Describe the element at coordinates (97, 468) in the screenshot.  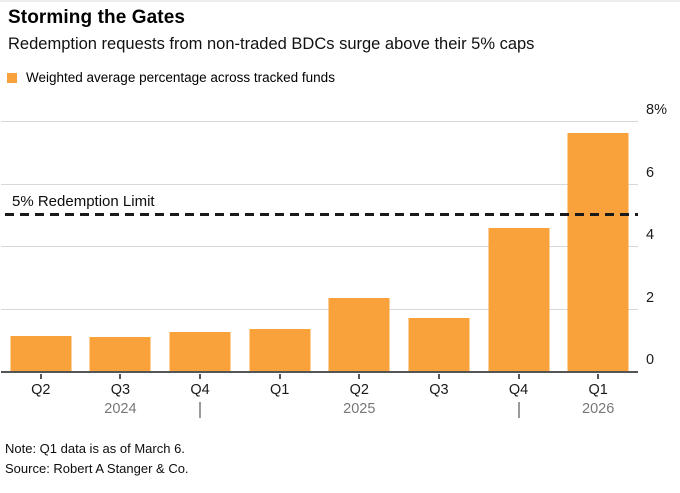
I see `source-line: Source: Robert A Stanger & Co.` at that location.